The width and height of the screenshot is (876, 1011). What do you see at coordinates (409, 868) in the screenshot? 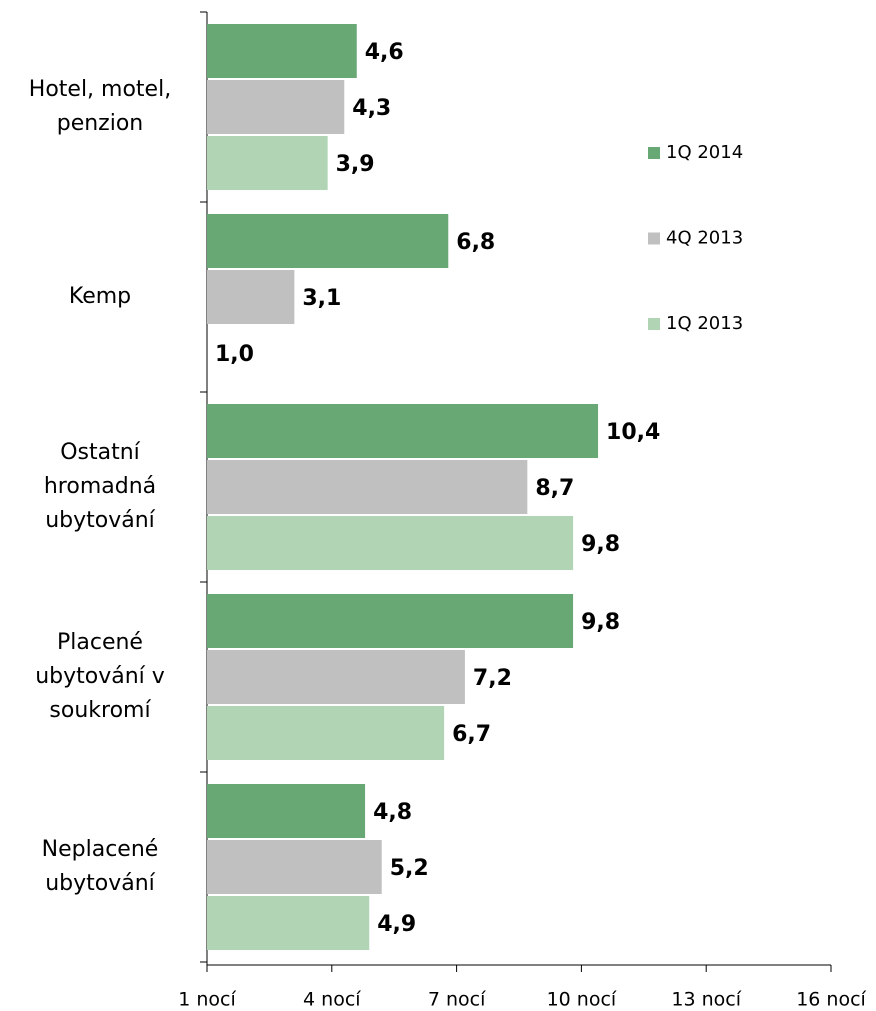
I see `value-label: 5,2` at bounding box center [409, 868].